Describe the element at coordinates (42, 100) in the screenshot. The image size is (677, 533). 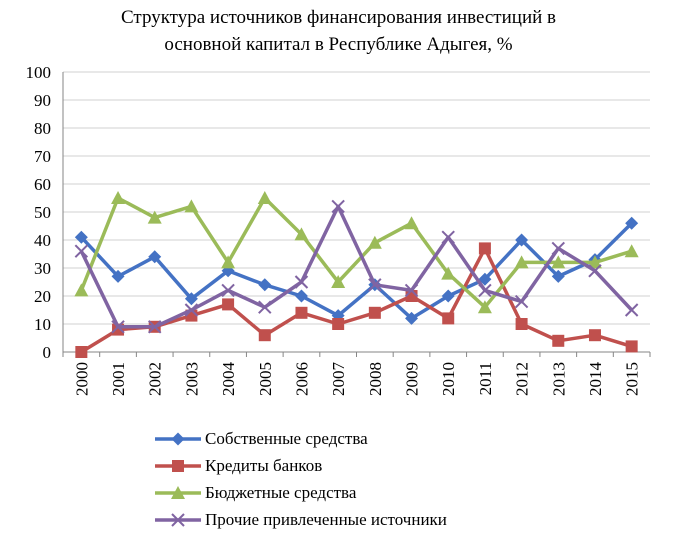
I see `y-tick-label: 90` at that location.